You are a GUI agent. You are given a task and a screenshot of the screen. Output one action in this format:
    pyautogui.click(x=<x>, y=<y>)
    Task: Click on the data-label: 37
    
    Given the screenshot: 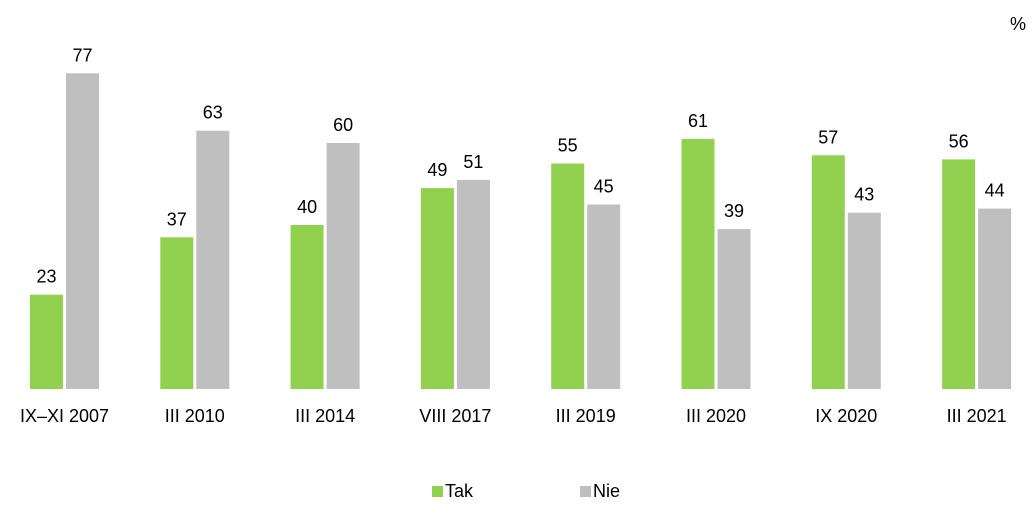 What is the action you would take?
    pyautogui.click(x=177, y=219)
    